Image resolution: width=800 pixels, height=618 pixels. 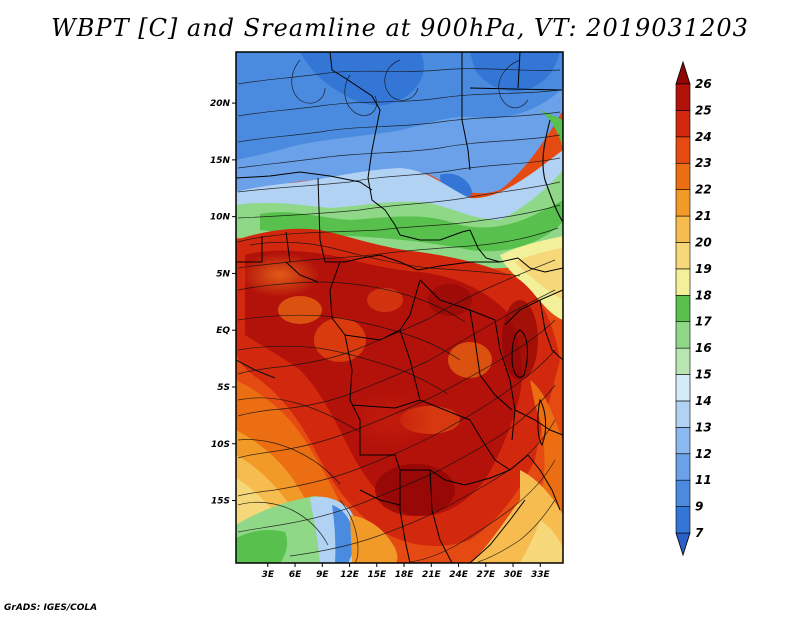 I want to click on colorbar-level-label: 24, so click(x=703, y=137).